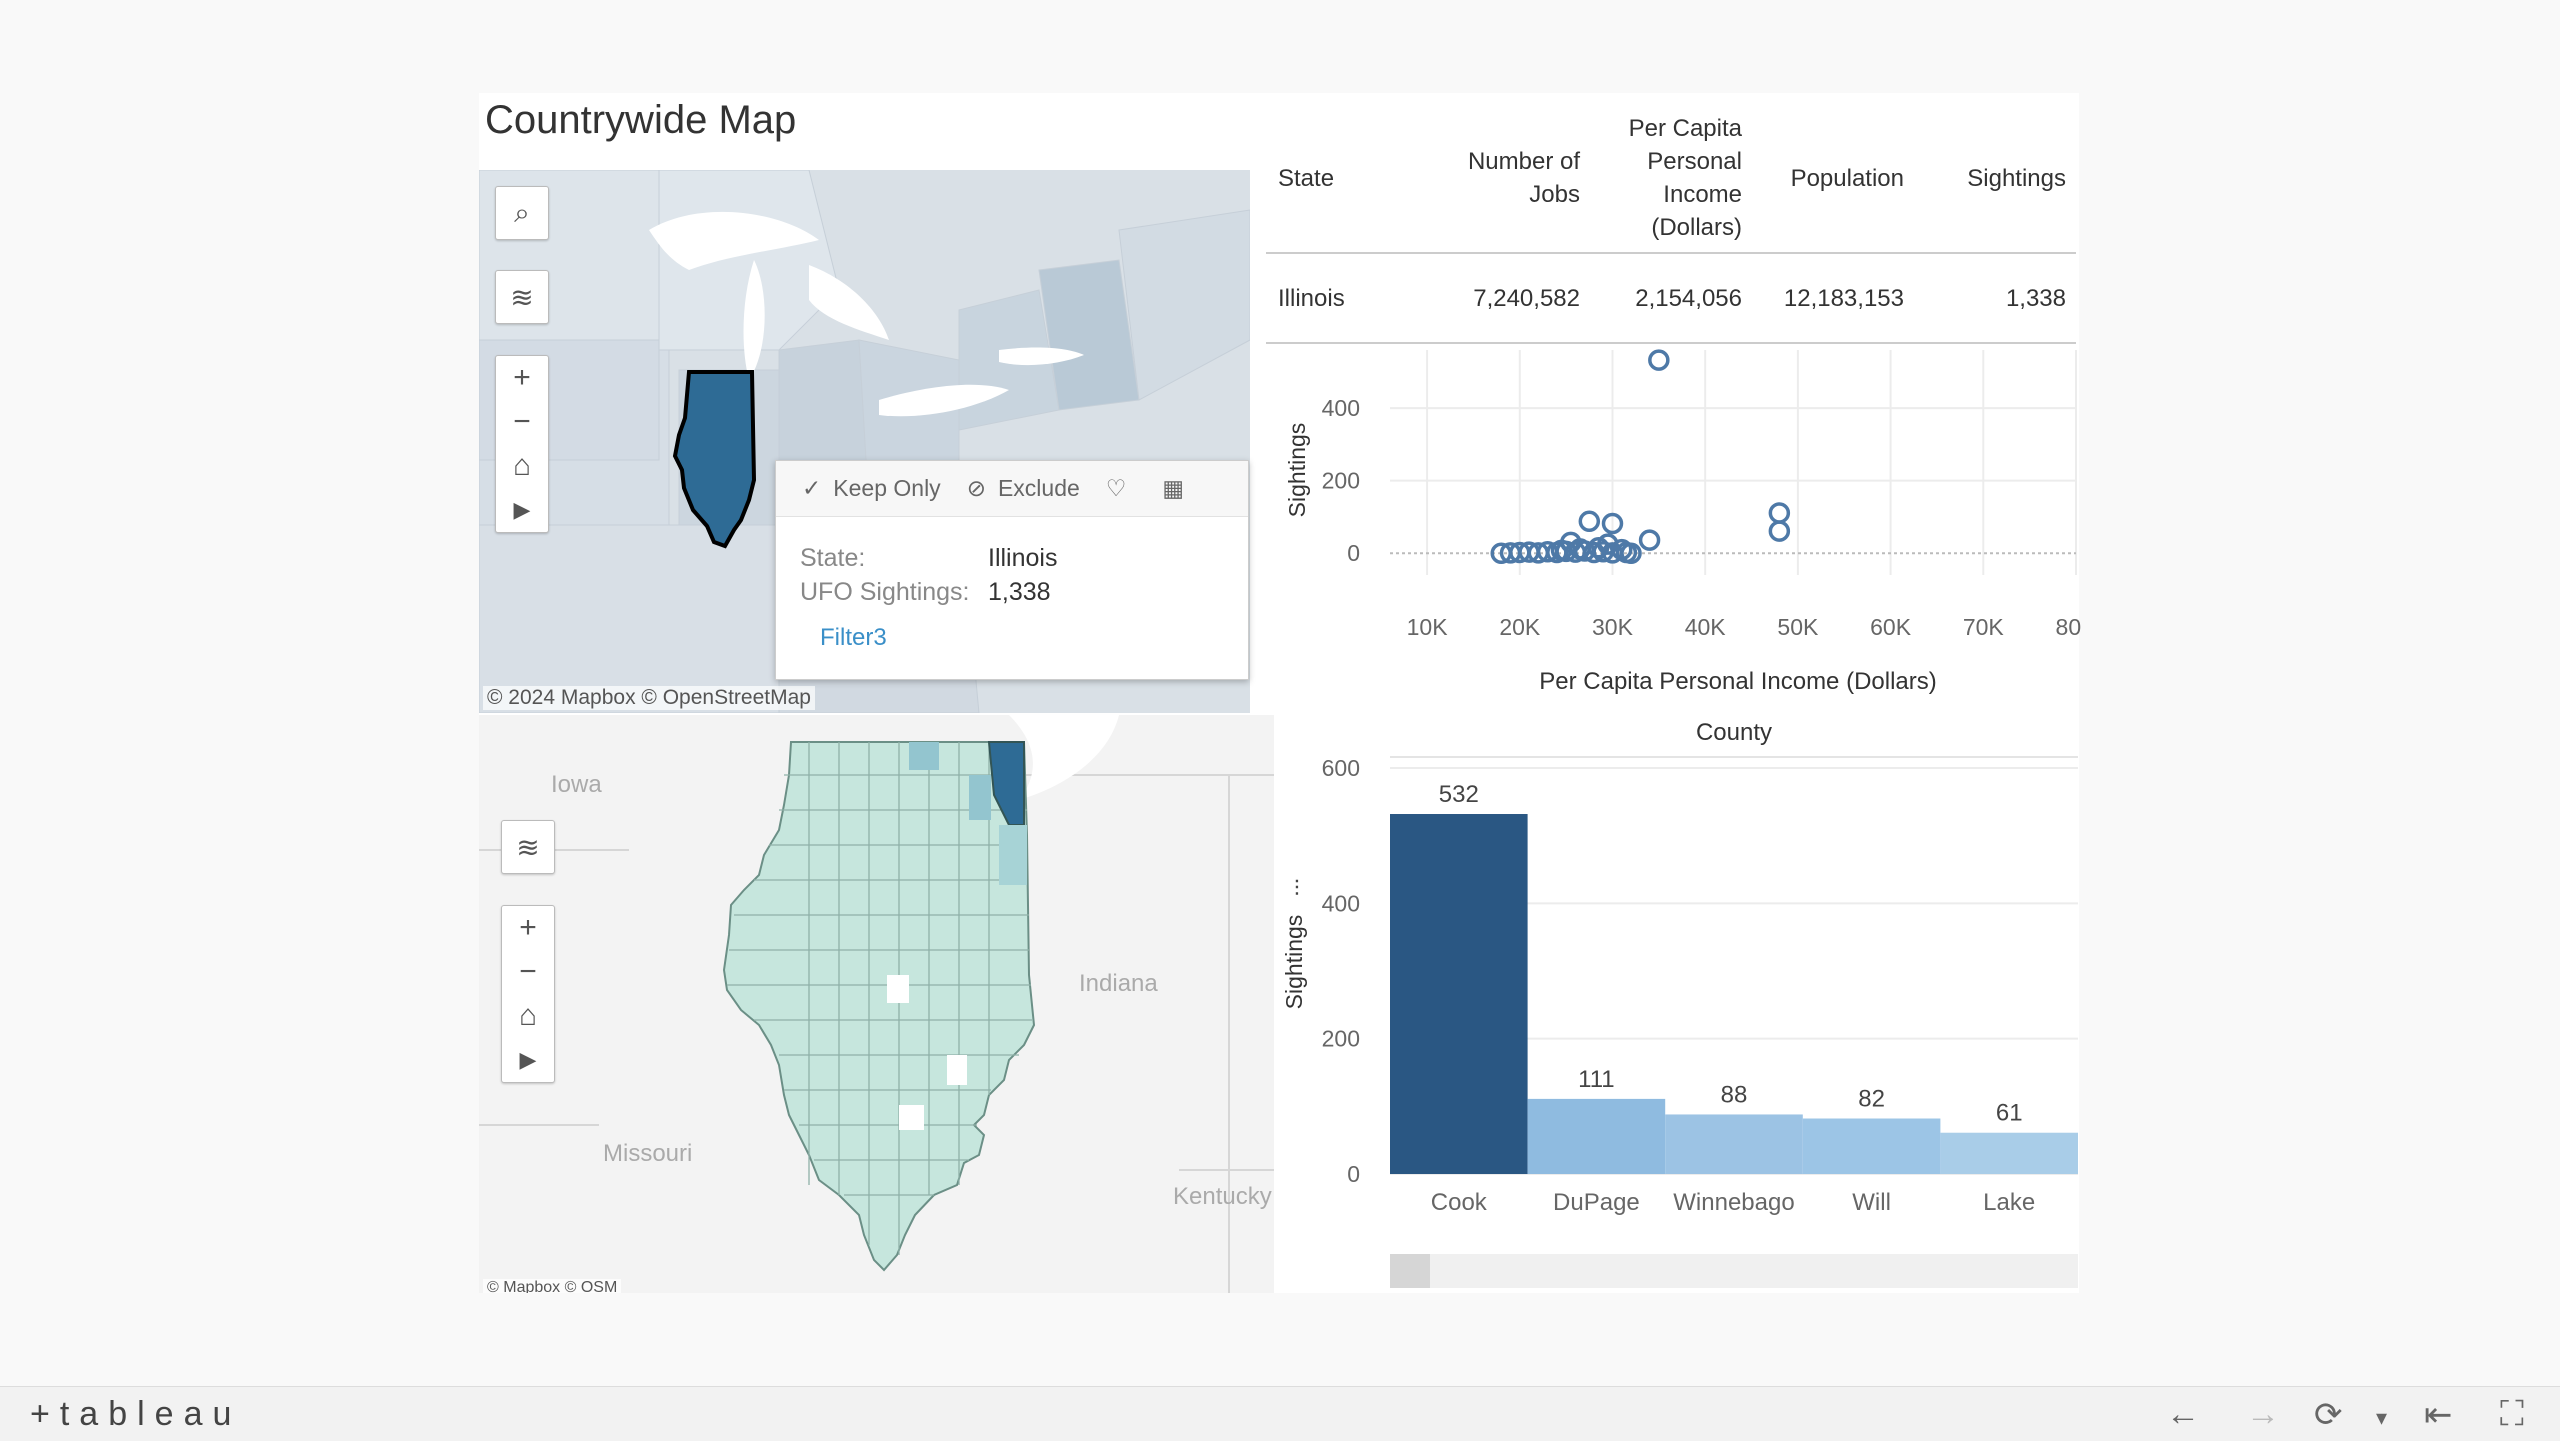 This screenshot has width=2560, height=1441. Describe the element at coordinates (2068, 627) in the screenshot. I see `scatter-x-tick: 80K` at that location.